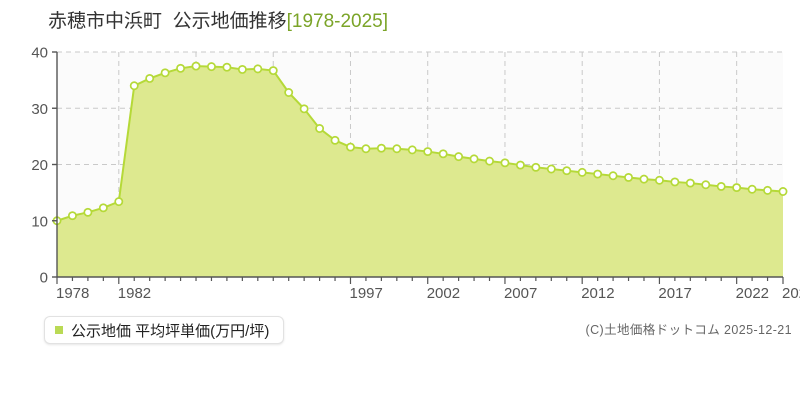 Image resolution: width=800 pixels, height=400 pixels. Describe the element at coordinates (365, 293) in the screenshot. I see `svg-text: 1997` at that location.